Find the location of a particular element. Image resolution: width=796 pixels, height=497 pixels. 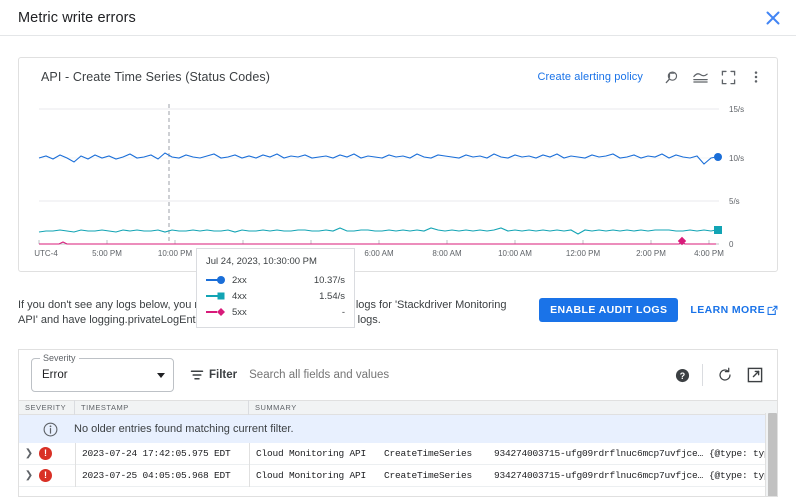

series-2xx-endpoint is located at coordinates (718, 157).